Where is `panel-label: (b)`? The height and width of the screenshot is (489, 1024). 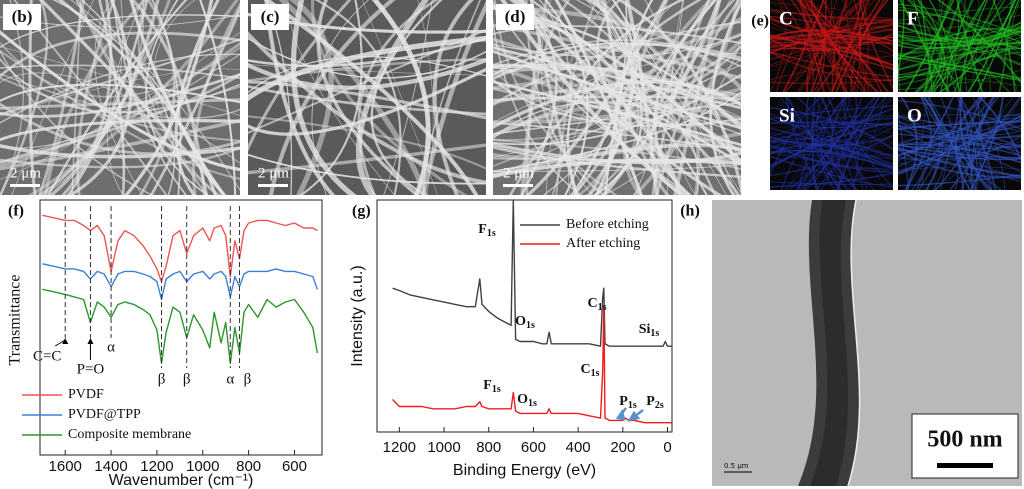
panel-label: (b) is located at coordinates (22, 16).